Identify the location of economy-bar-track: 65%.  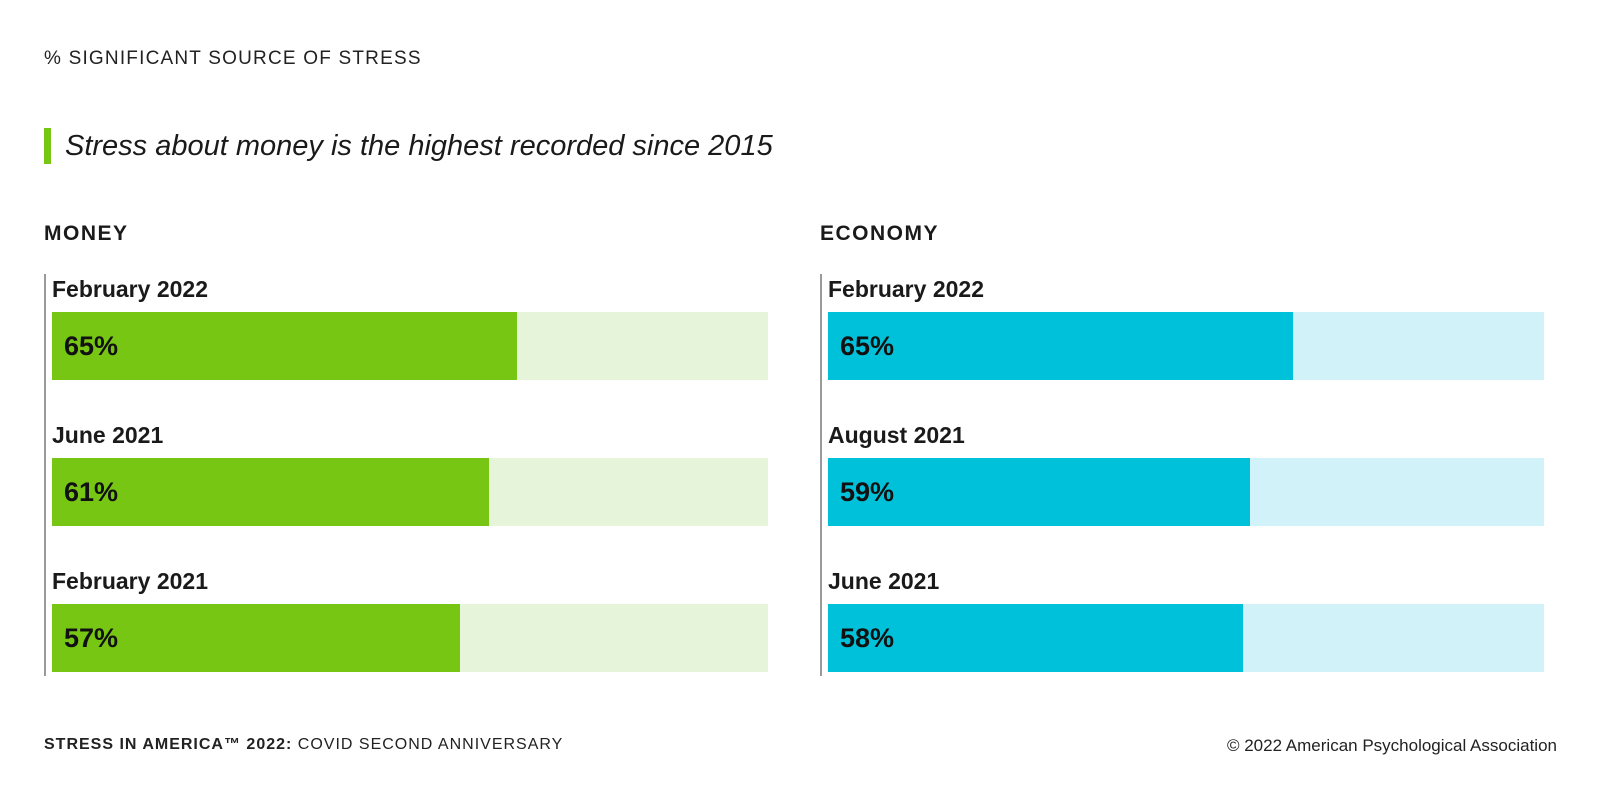
(1186, 346).